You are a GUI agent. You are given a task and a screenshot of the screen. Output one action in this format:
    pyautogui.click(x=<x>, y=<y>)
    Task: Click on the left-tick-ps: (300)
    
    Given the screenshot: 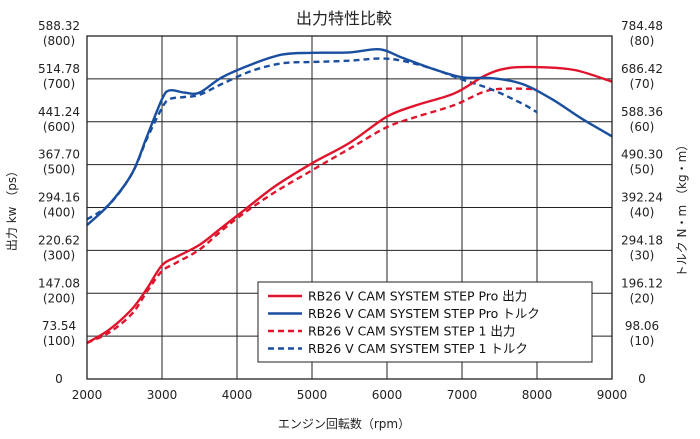 What is the action you would take?
    pyautogui.click(x=59, y=255)
    